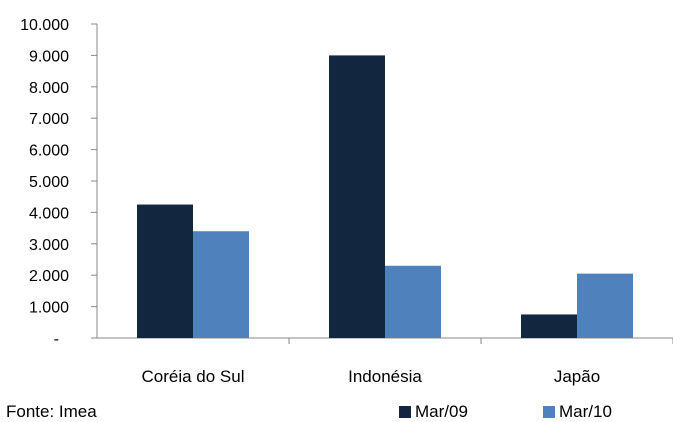 The height and width of the screenshot is (422, 673). Describe the element at coordinates (405, 412) in the screenshot. I see `legend-swatch-mar09` at that location.